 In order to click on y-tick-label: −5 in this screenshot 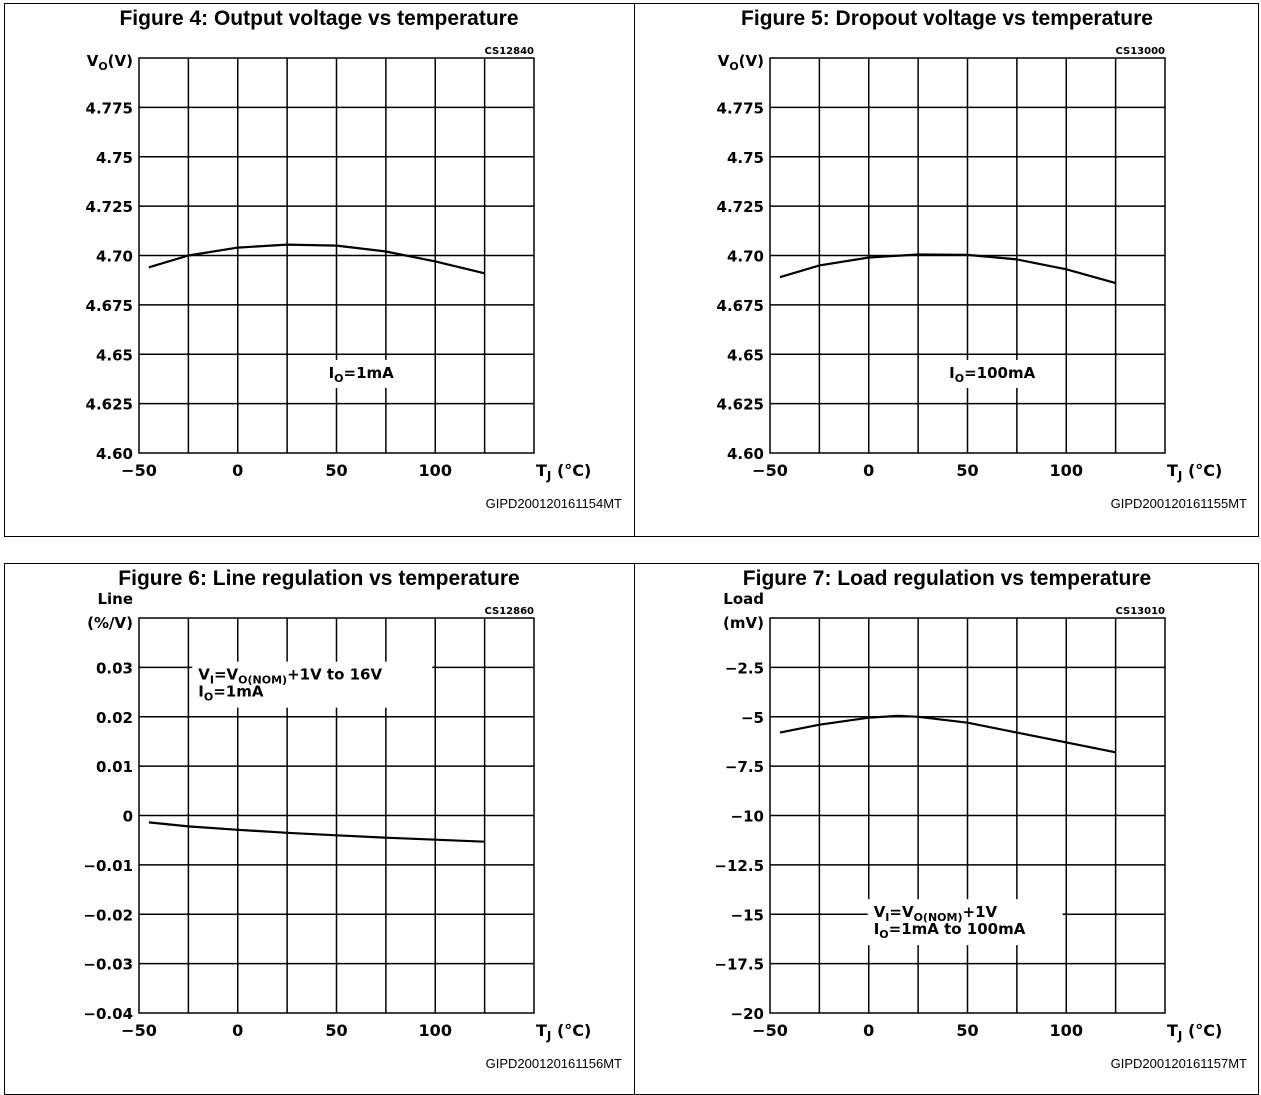, I will do `click(752, 718)`.